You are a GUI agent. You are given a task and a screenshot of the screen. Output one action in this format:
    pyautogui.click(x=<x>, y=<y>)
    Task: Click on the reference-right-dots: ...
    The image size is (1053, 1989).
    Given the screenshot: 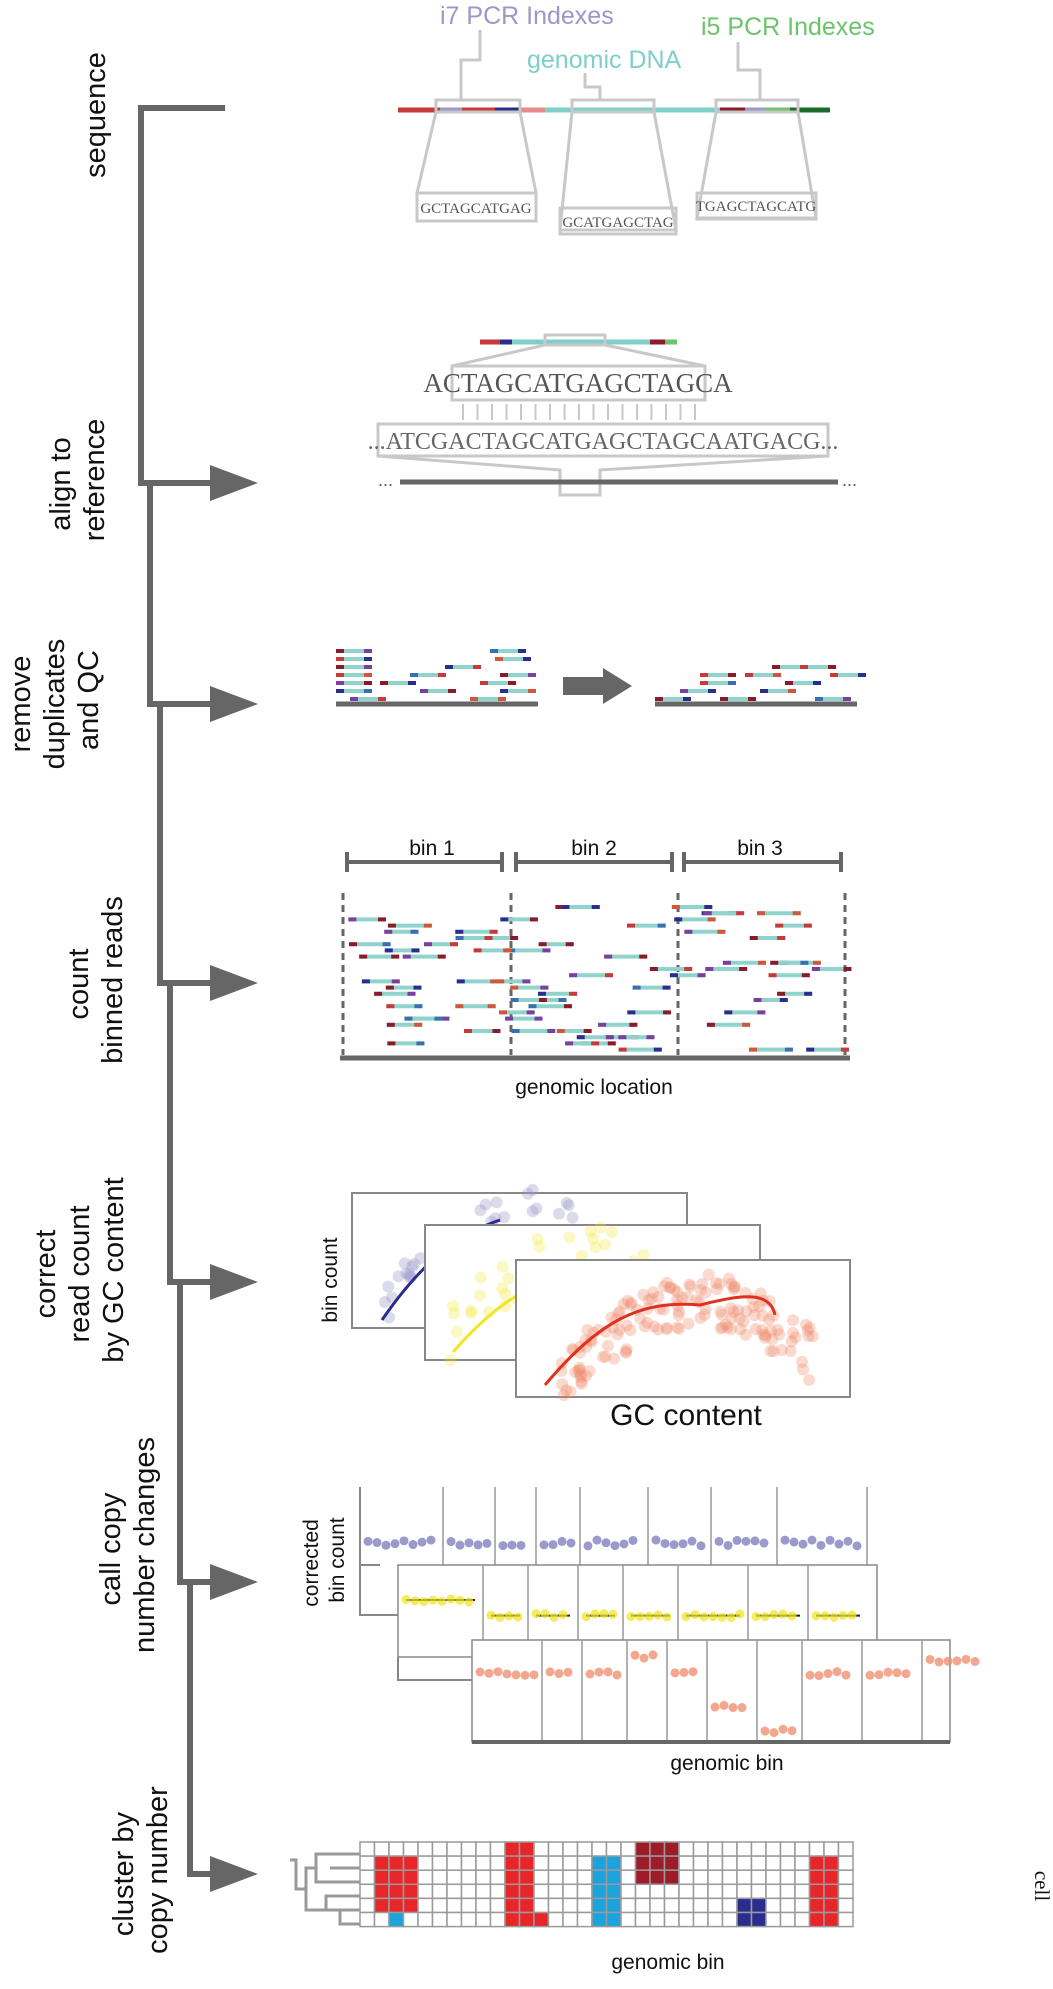 What is the action you would take?
    pyautogui.click(x=849, y=480)
    